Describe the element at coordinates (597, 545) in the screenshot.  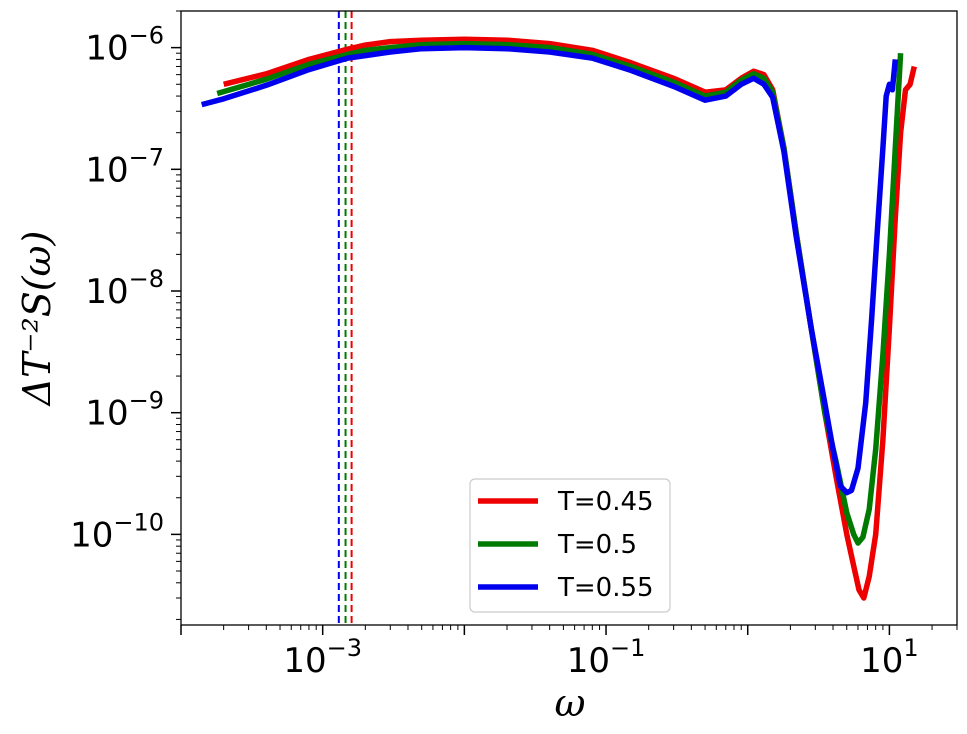
I see `legend-label: T=0.5` at that location.